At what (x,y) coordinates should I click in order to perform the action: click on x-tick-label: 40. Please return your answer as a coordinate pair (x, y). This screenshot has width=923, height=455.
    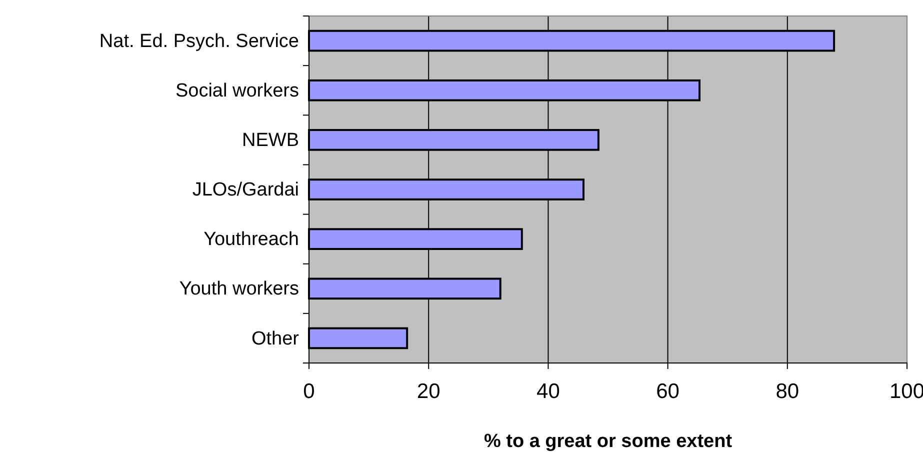
    Looking at the image, I should click on (548, 391).